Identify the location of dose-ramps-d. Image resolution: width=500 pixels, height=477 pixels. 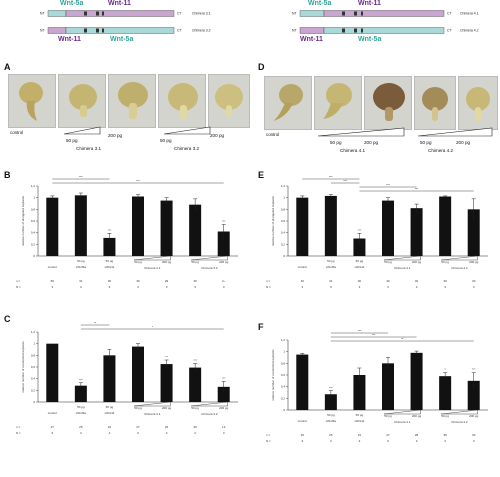
(405, 132).